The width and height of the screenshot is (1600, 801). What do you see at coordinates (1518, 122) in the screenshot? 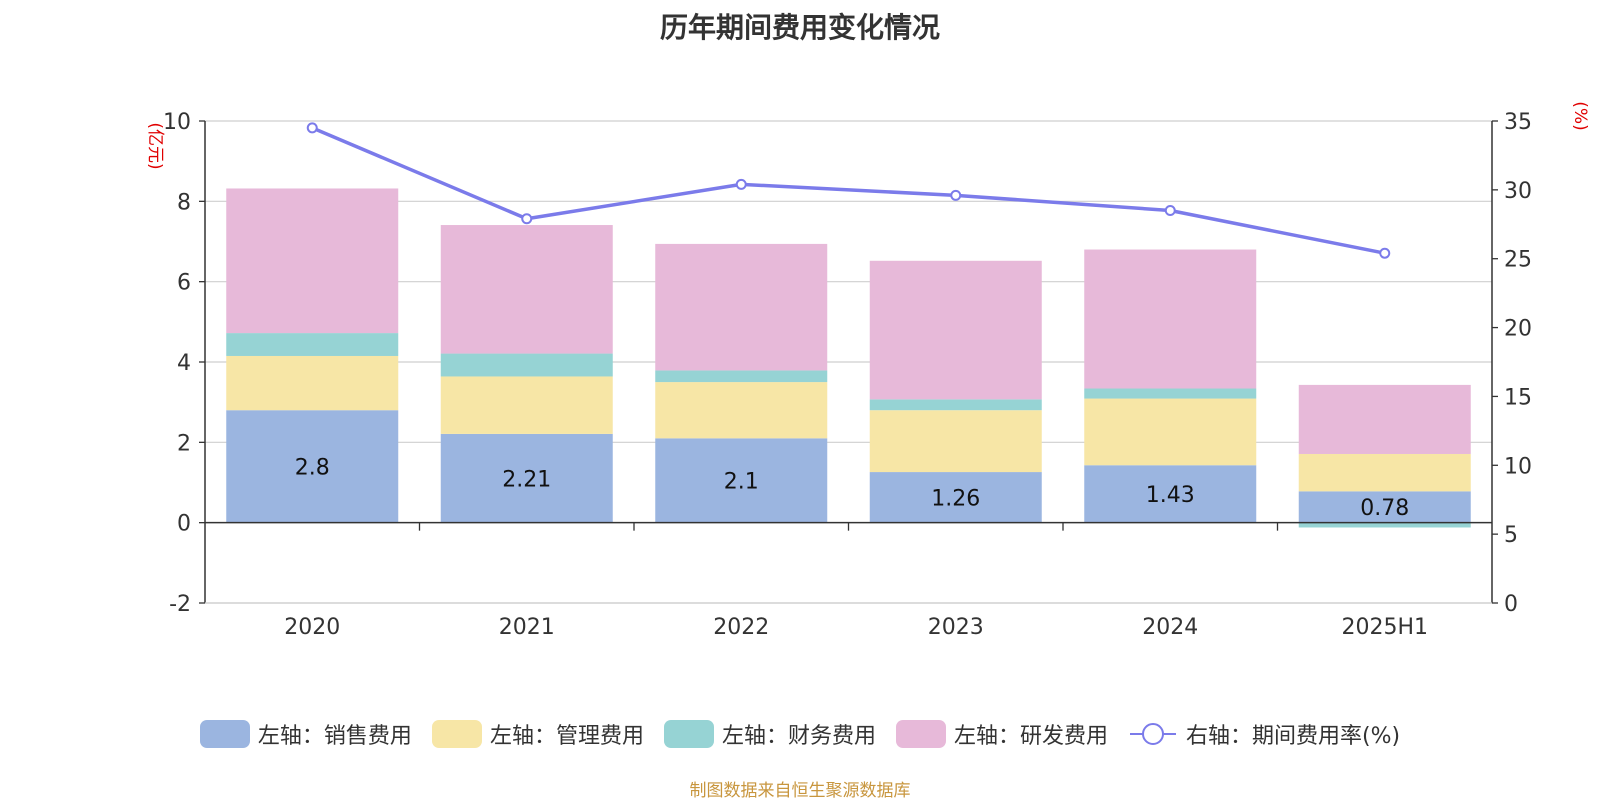
I see `right-tick-label: 35` at bounding box center [1518, 122].